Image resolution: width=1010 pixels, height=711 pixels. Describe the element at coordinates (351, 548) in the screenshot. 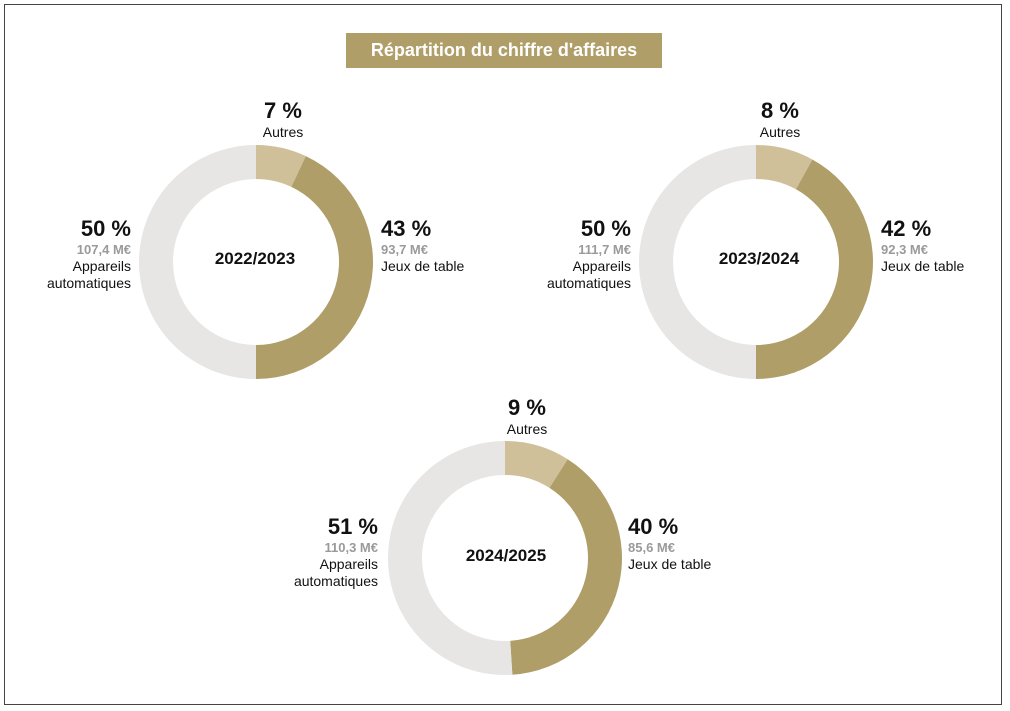

I see `value-label: 110,3 M€` at that location.